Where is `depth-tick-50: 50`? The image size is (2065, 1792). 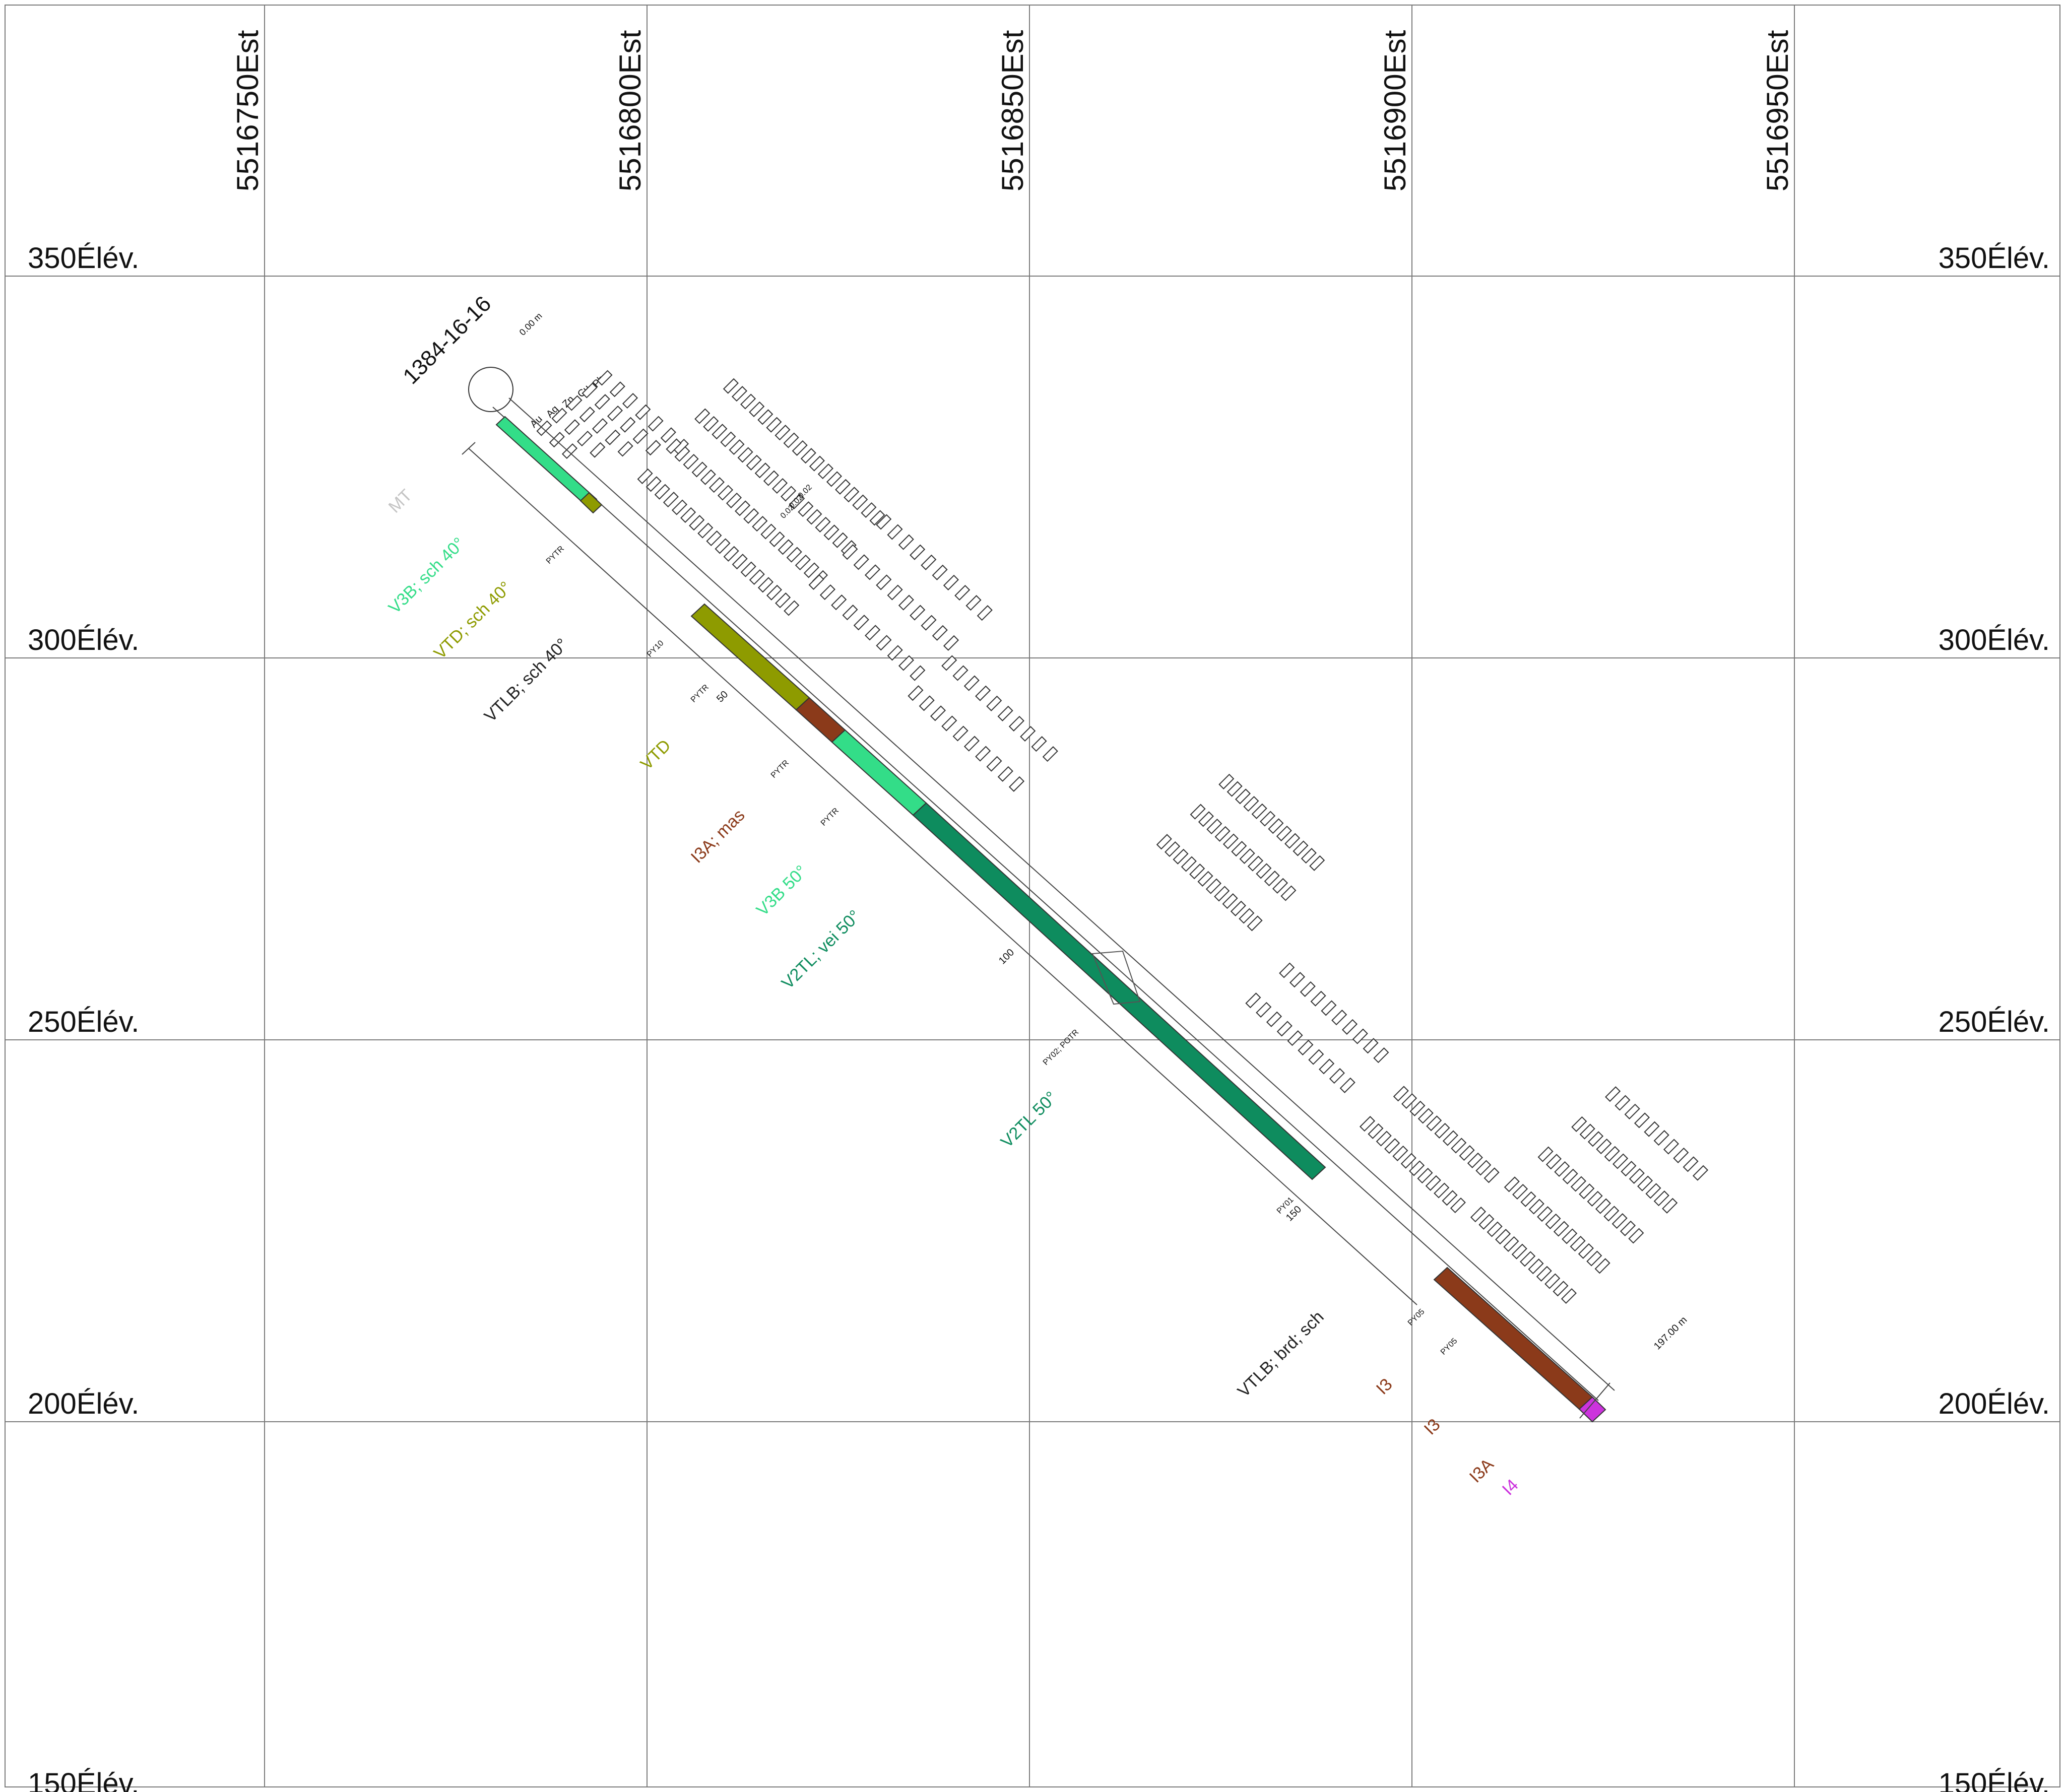 depth-tick-50: 50 is located at coordinates (722, 697).